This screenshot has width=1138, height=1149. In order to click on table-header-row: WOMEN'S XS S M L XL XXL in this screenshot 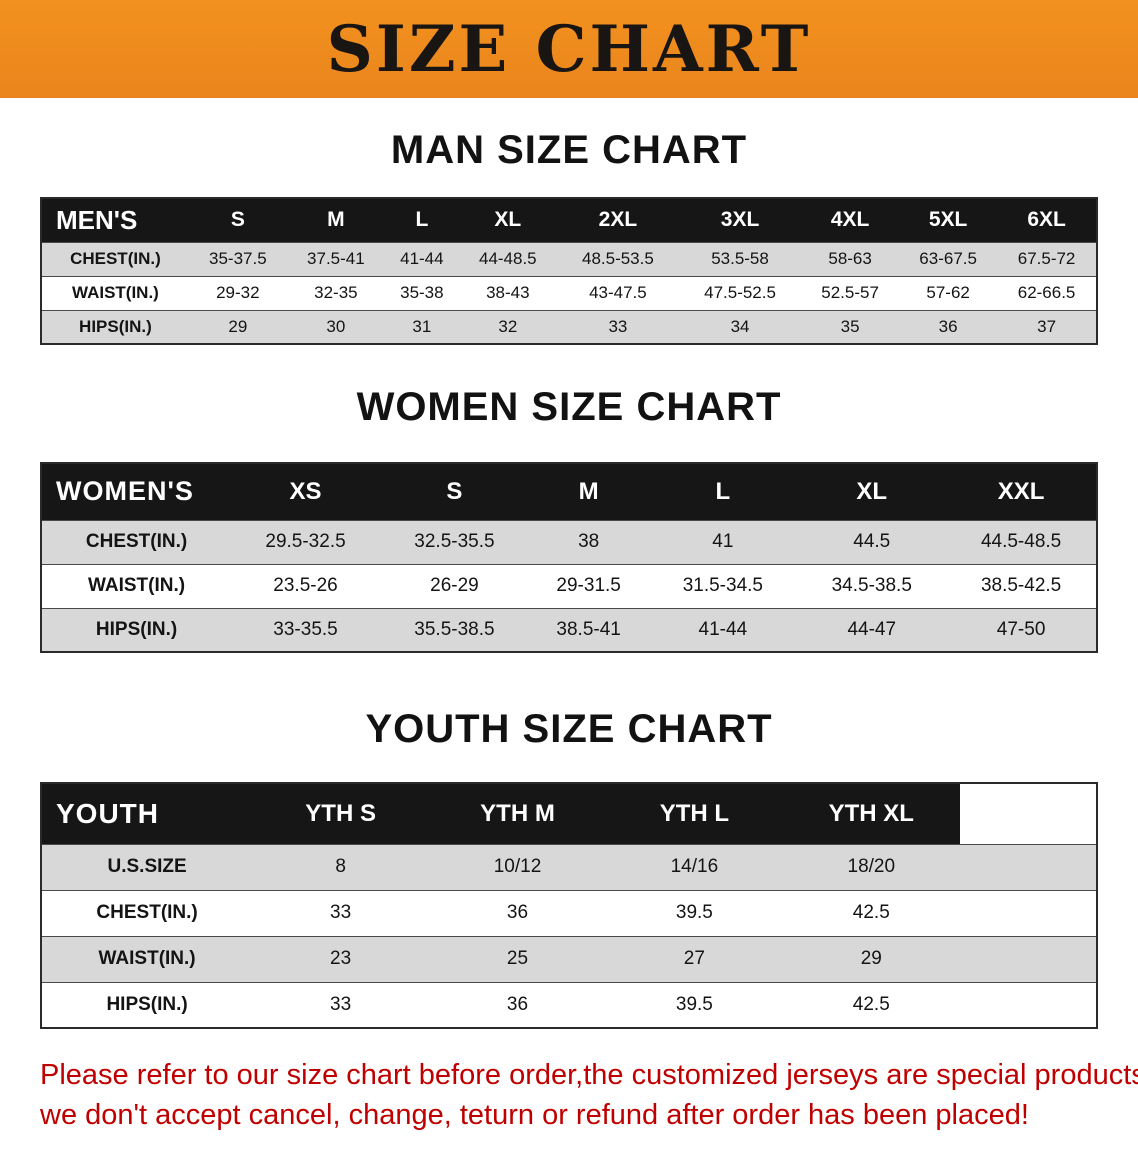, I will do `click(569, 491)`.